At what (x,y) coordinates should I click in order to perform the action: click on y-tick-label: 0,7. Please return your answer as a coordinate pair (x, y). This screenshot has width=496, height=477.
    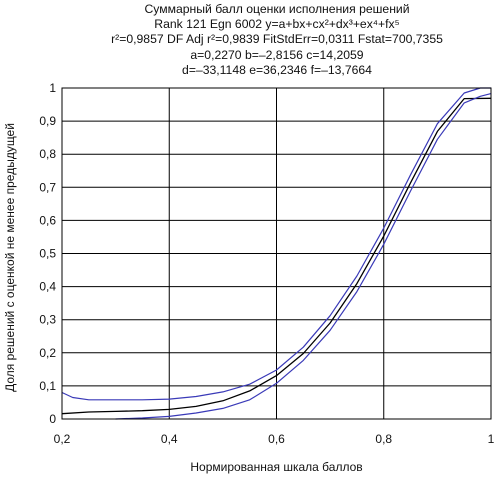
    Looking at the image, I should click on (47, 187).